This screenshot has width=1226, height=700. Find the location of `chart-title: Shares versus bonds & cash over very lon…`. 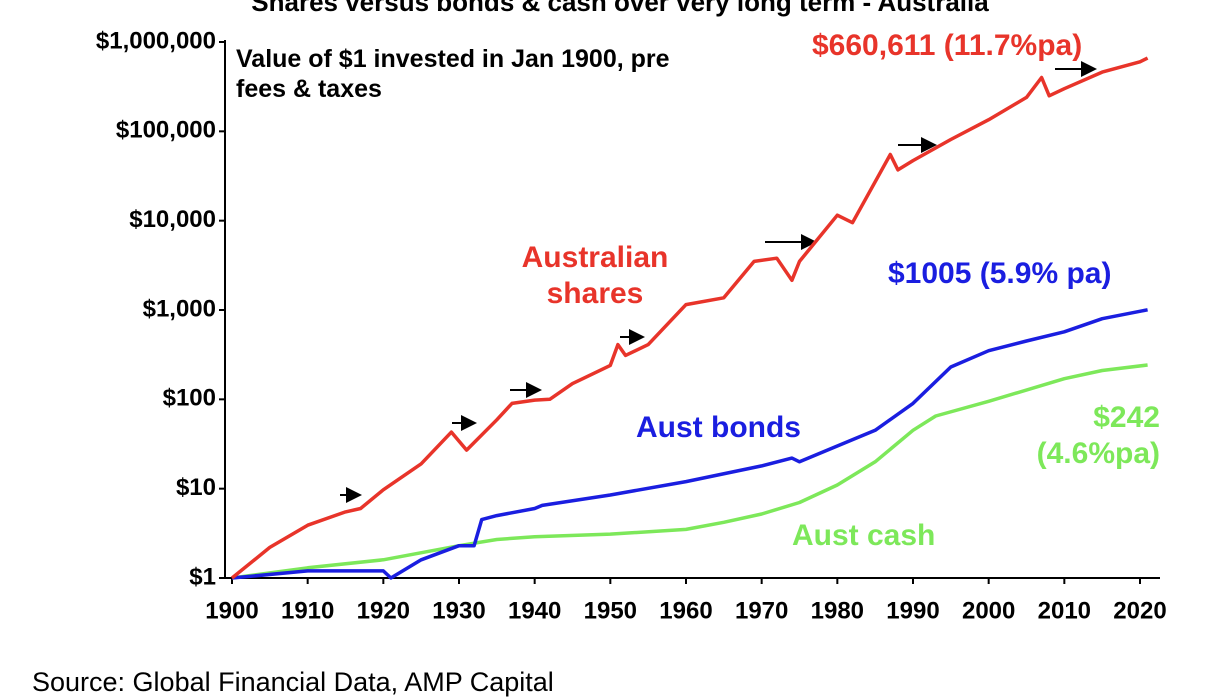

chart-title: Shares versus bonds & cash over very lon… is located at coordinates (620, 8).